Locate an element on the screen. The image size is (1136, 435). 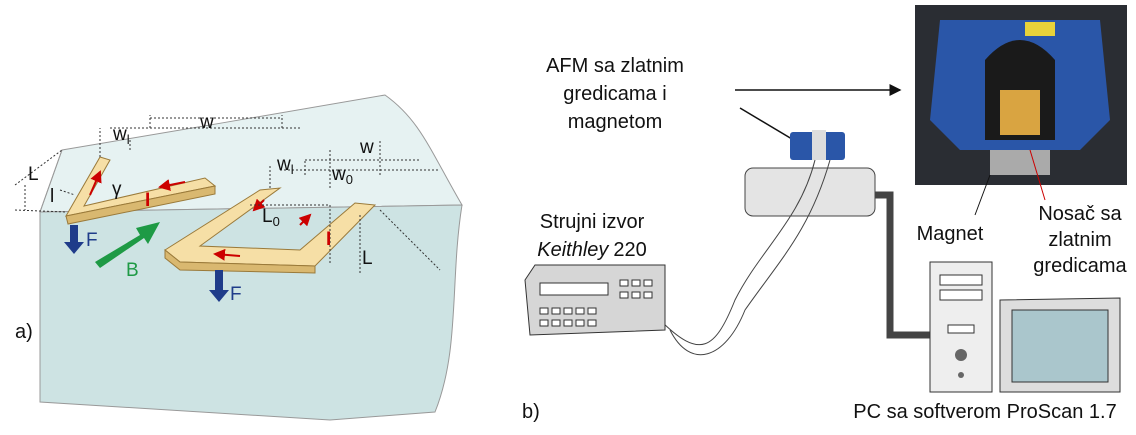
text-line: zlatnim is located at coordinates (1079, 240).